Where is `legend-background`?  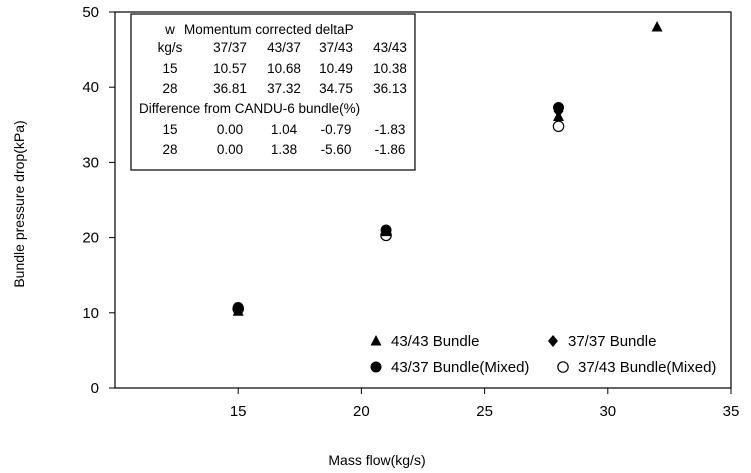 legend-background is located at coordinates (545, 356).